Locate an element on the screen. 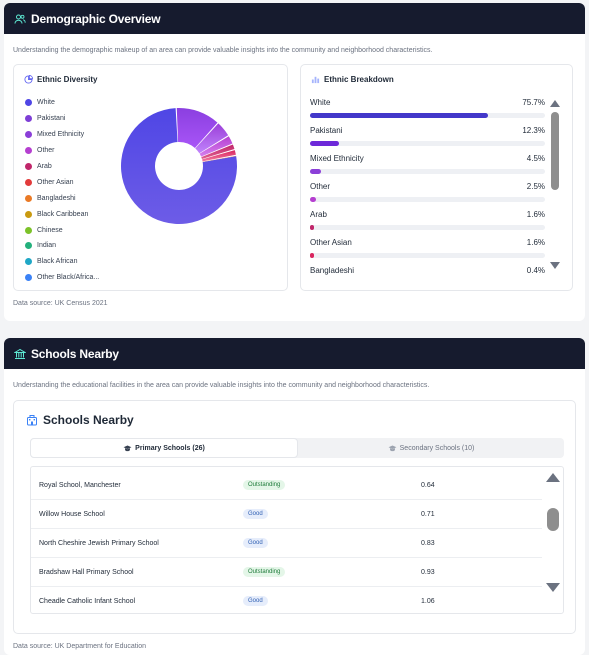  legend-item: Indian is located at coordinates (62, 246).